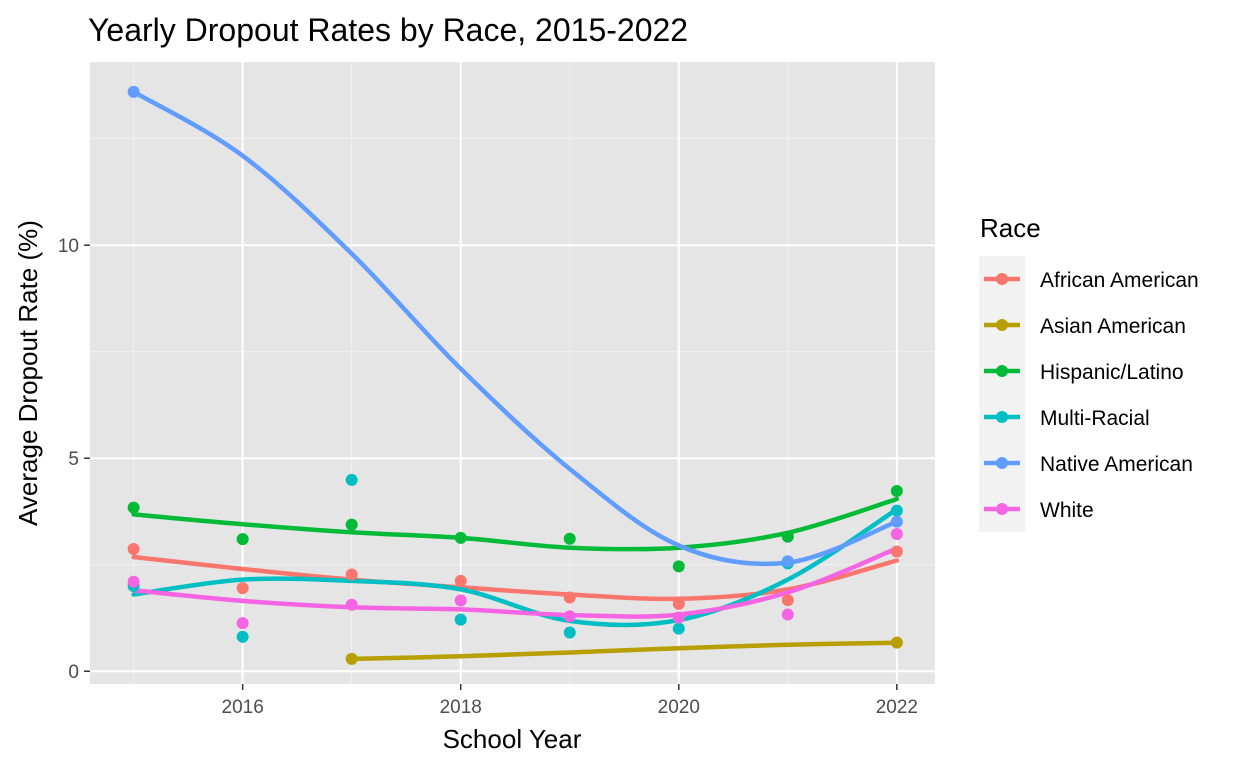 The height and width of the screenshot is (768, 1248). What do you see at coordinates (243, 707) in the screenshot?
I see `x-tick-label: 2016` at bounding box center [243, 707].